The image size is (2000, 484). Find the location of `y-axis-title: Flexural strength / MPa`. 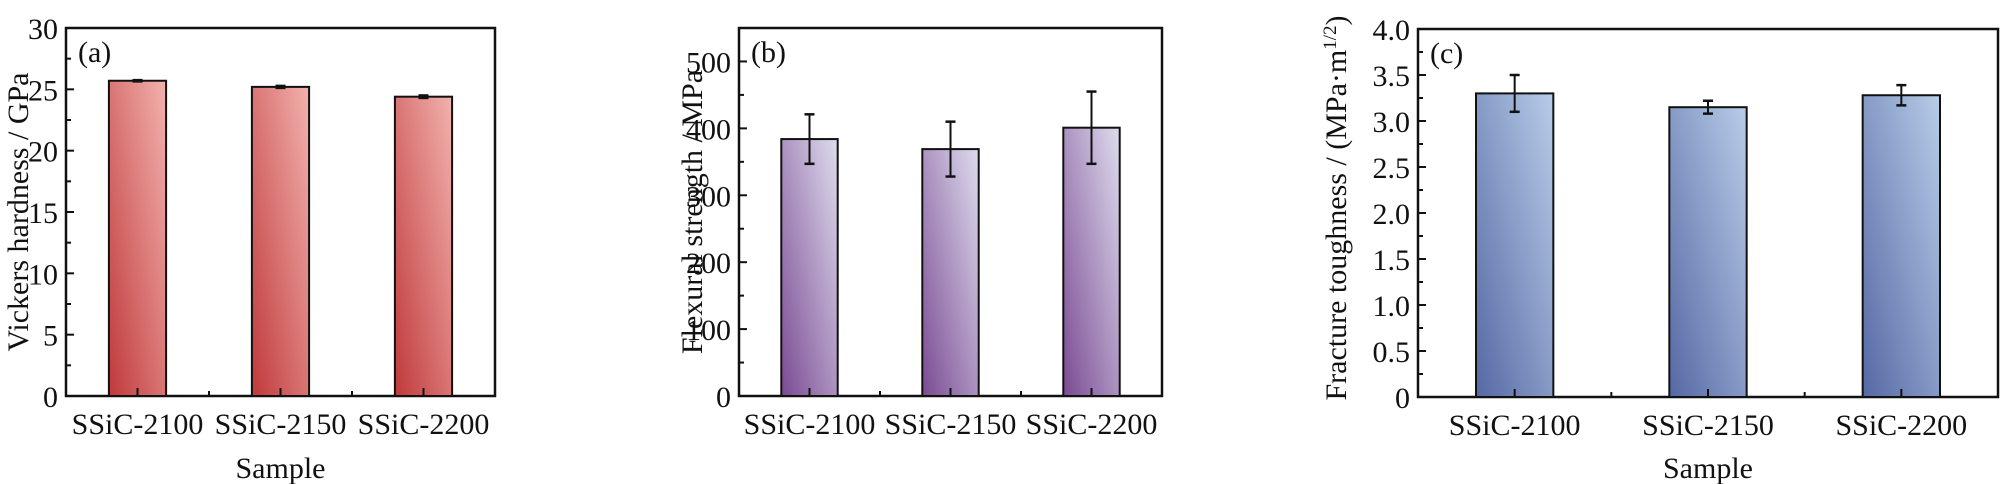

y-axis-title: Flexural strength / MPa is located at coordinates (692, 212).